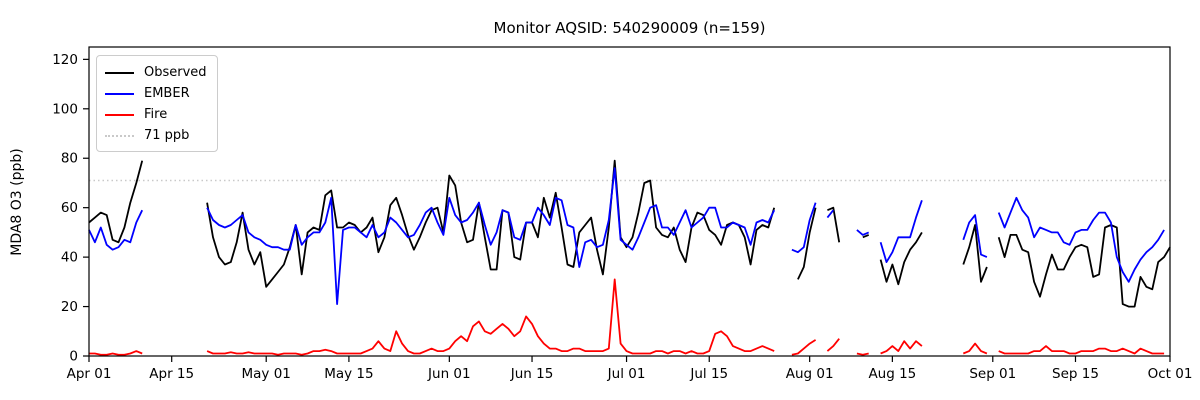 The height and width of the screenshot is (400, 1200). I want to click on legend-item-71-ppb: 71 ppb, so click(157, 135).